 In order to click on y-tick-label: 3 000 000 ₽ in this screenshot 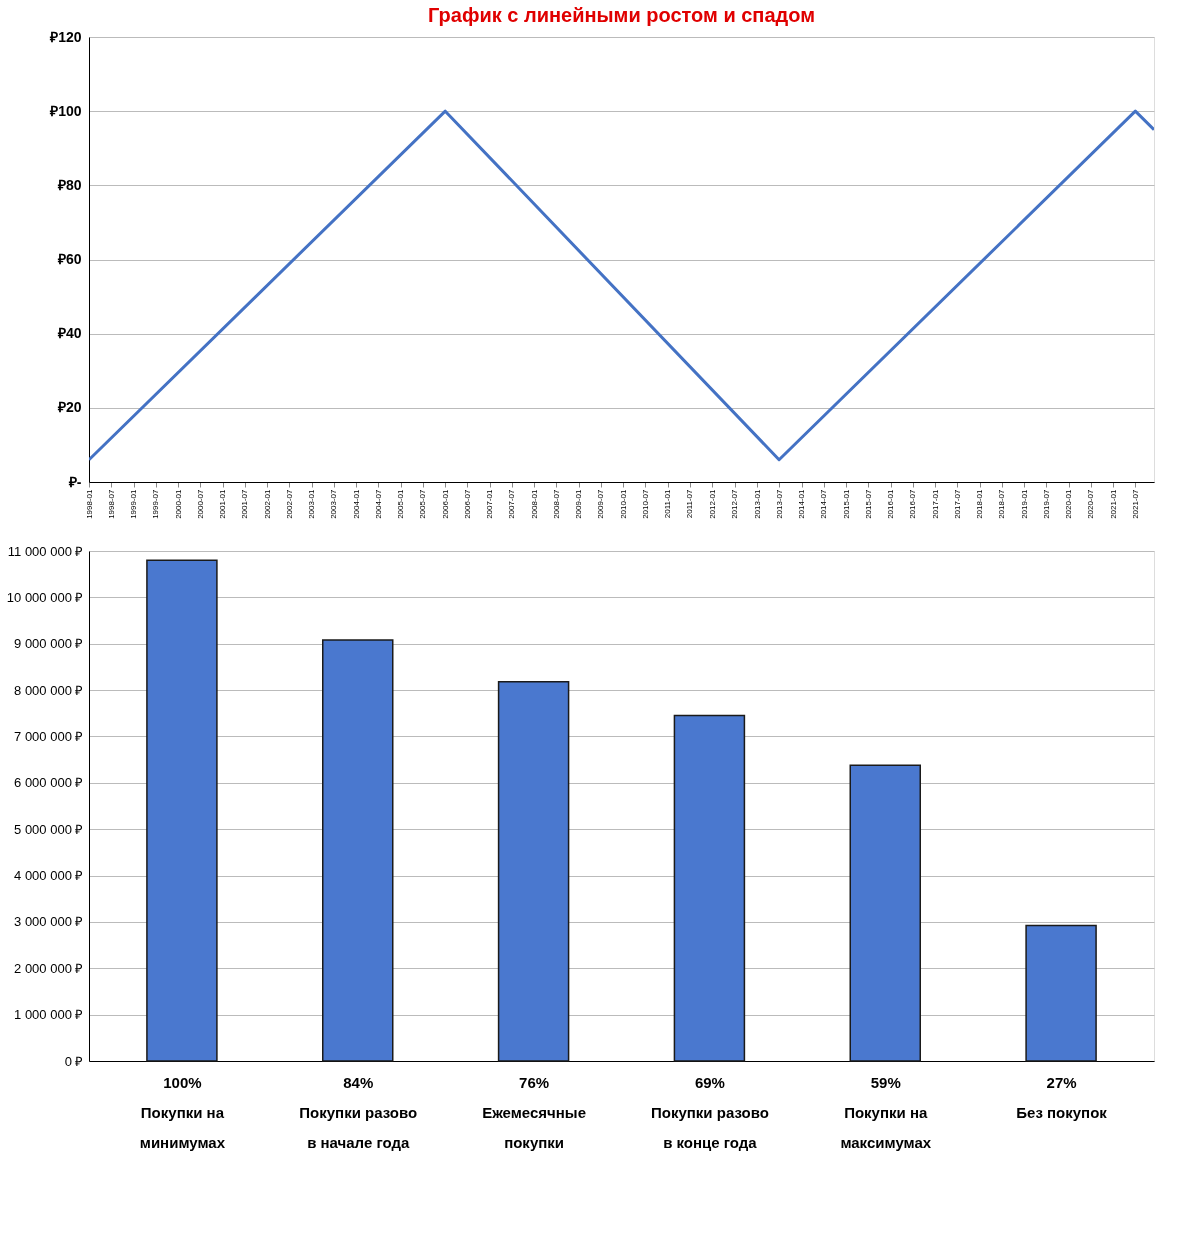, I will do `click(49, 922)`.